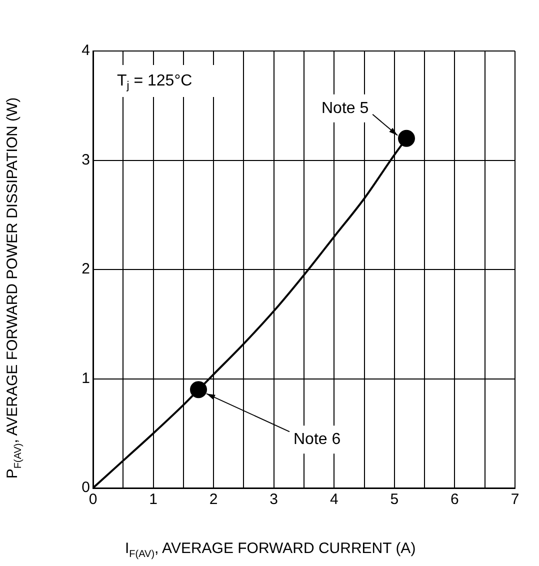  What do you see at coordinates (334, 499) in the screenshot?
I see `x-tick-label: 4` at bounding box center [334, 499].